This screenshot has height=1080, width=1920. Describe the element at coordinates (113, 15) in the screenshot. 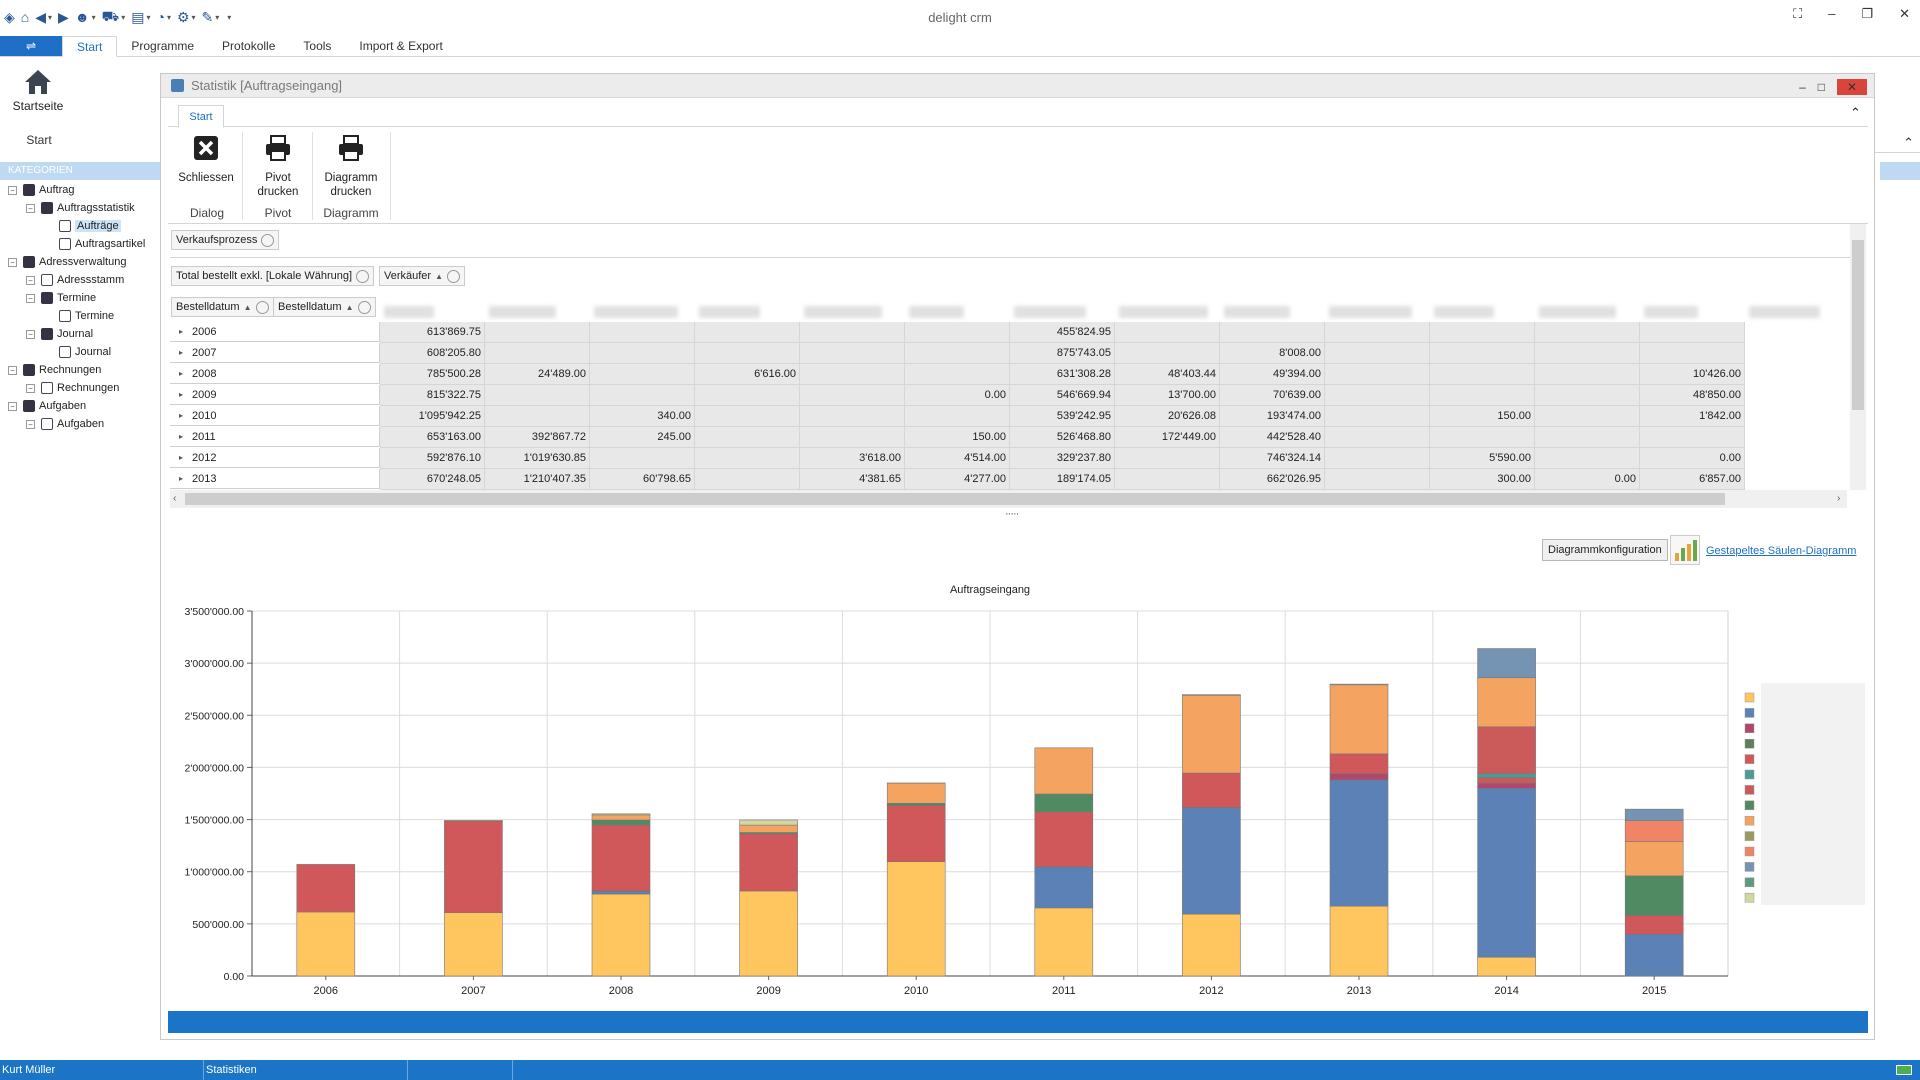

I see `order-icon: ⛟ ▾` at that location.